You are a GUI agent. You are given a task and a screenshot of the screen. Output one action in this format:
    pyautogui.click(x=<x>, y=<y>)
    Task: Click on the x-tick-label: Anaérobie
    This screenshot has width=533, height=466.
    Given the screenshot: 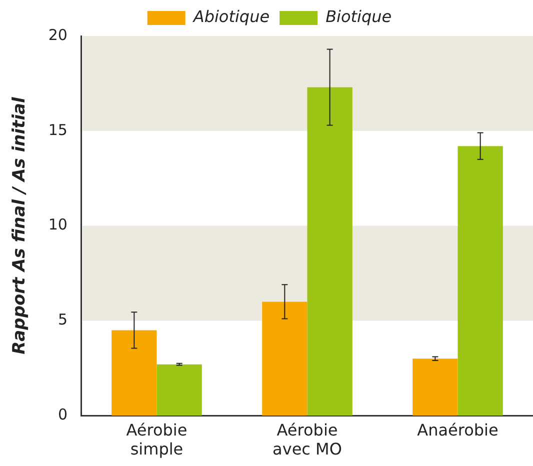 What is the action you would take?
    pyautogui.click(x=457, y=430)
    